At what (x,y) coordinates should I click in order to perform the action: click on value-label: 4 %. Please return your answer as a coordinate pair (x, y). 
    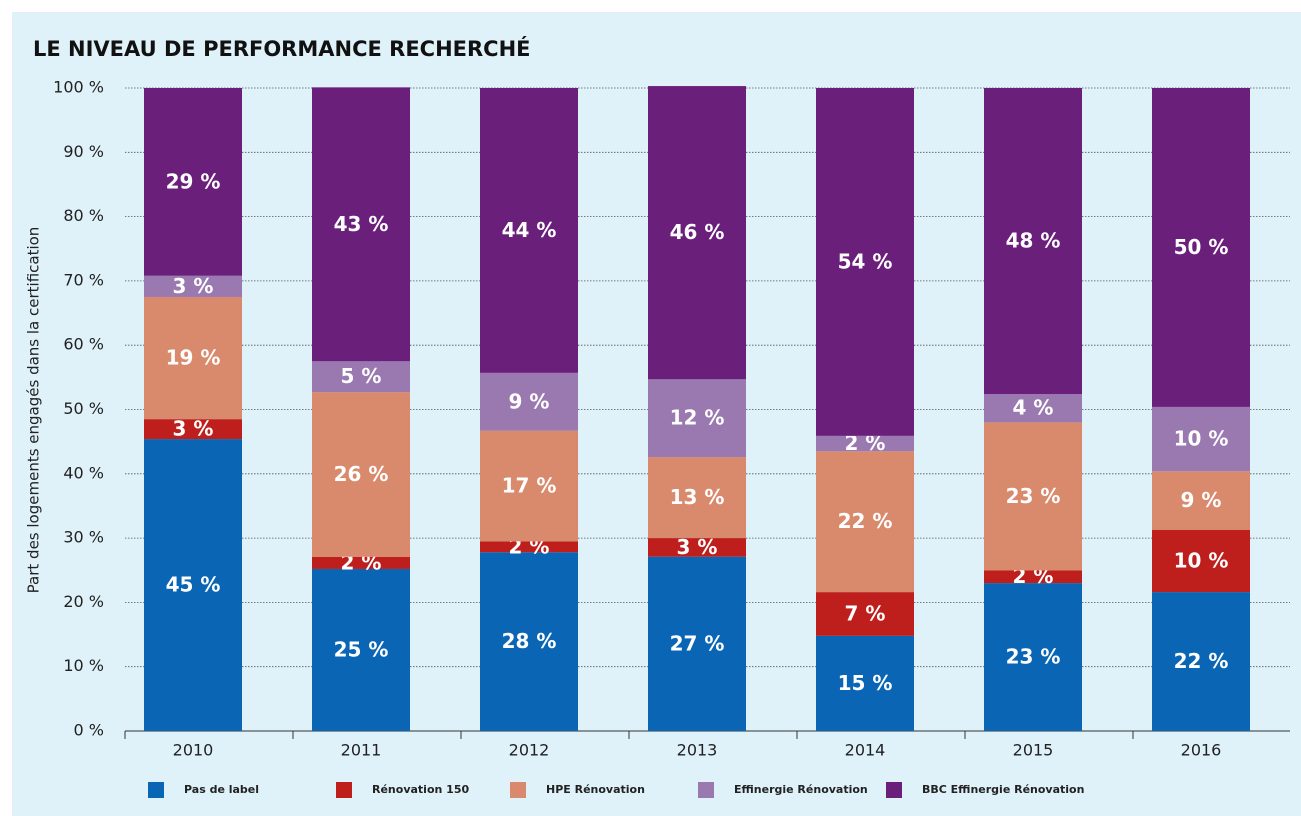
    Looking at the image, I should click on (1033, 408).